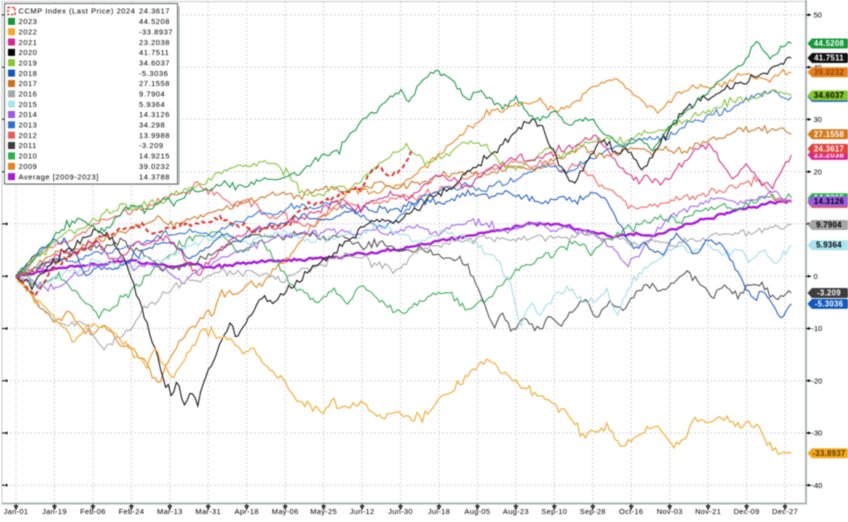 This screenshot has height=522, width=848. Describe the element at coordinates (28, 21) in the screenshot. I see `svg-text: 2023` at that location.